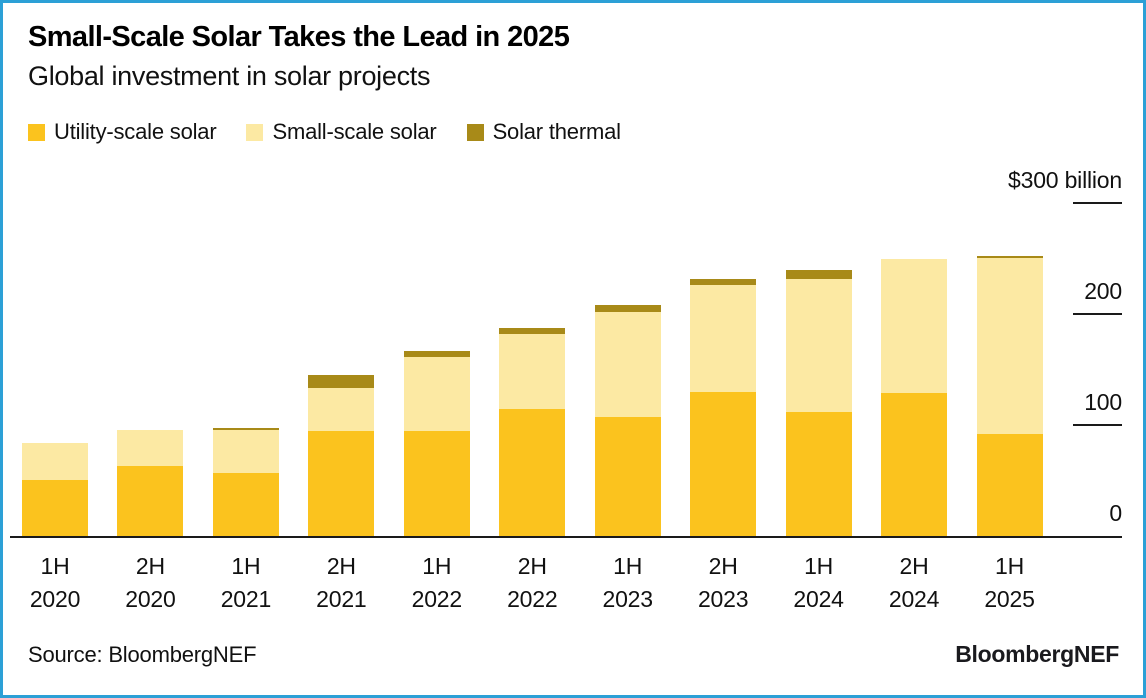 This screenshot has width=1146, height=698. I want to click on bar-1h-2025, so click(1009, 396).